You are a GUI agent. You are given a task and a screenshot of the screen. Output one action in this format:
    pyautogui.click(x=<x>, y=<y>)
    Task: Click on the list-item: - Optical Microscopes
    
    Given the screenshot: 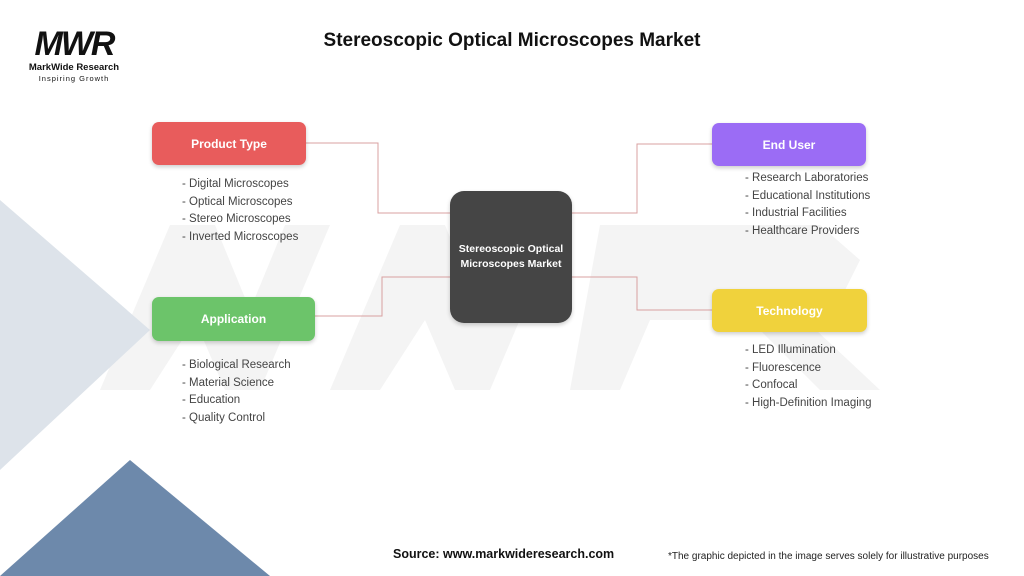 What is the action you would take?
    pyautogui.click(x=237, y=201)
    